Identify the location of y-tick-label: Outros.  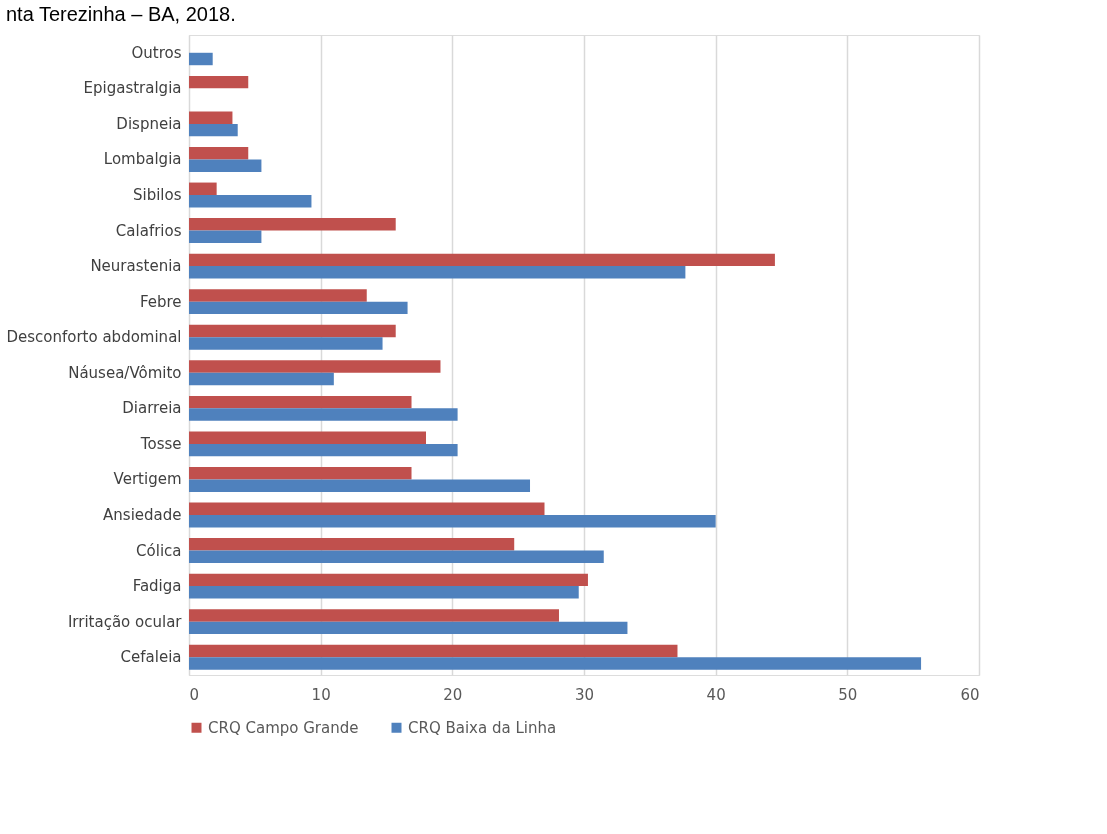
(156, 52).